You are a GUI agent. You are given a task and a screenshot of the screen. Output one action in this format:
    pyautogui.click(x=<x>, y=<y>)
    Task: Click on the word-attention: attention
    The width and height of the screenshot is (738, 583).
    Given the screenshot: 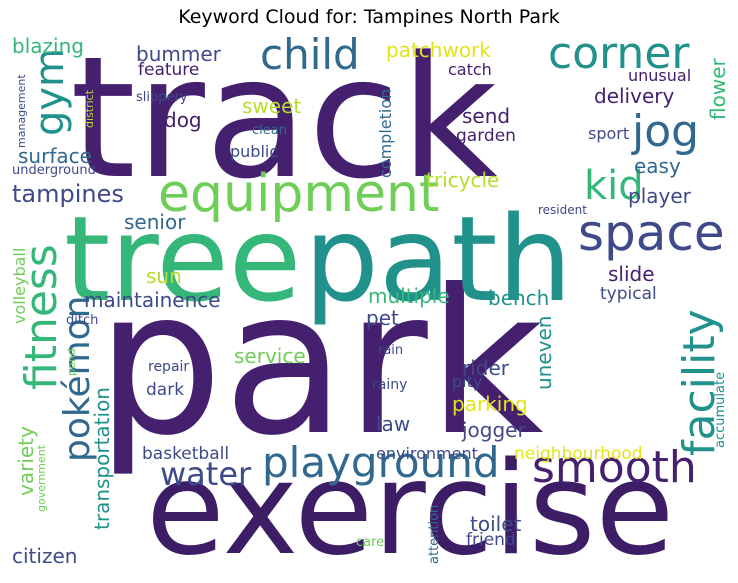 What is the action you would take?
    pyautogui.click(x=434, y=534)
    